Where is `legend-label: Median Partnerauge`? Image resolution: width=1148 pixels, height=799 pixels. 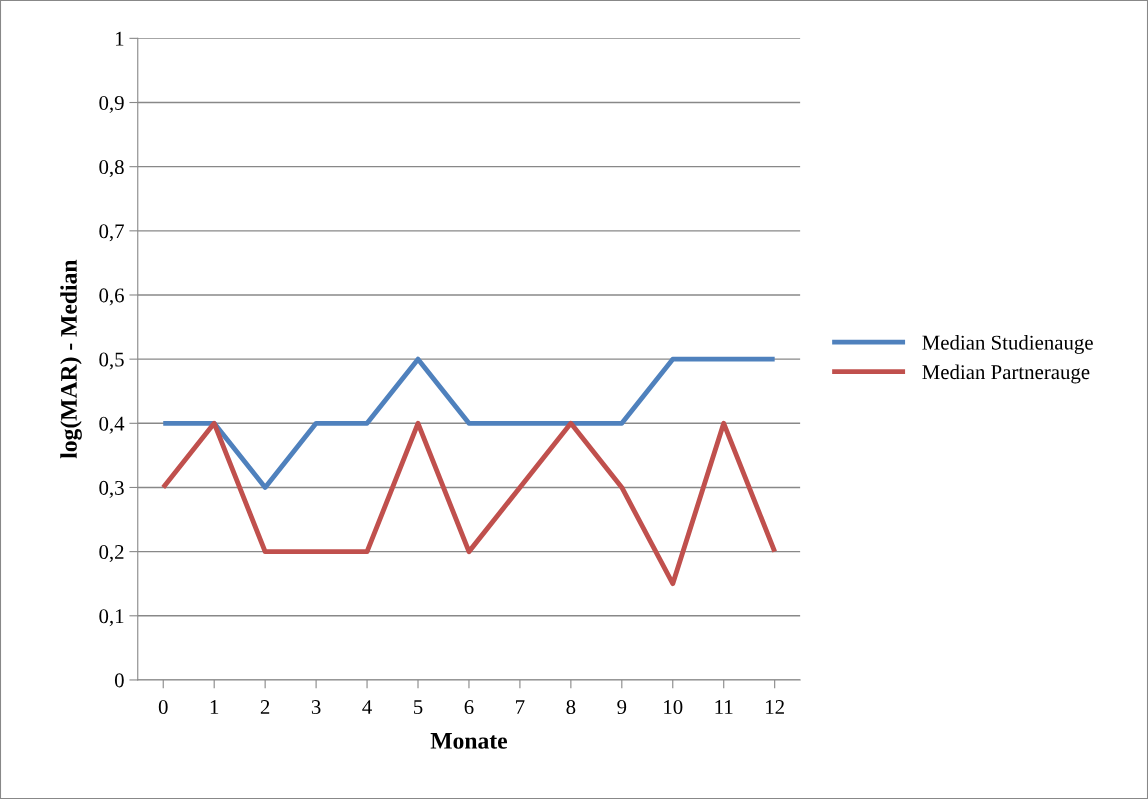
legend-label: Median Partnerauge is located at coordinates (1006, 374).